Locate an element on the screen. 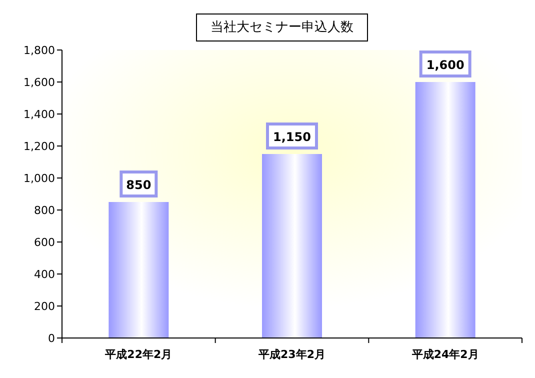 The image size is (535, 378). y-tick-label: 0 is located at coordinates (51, 338).